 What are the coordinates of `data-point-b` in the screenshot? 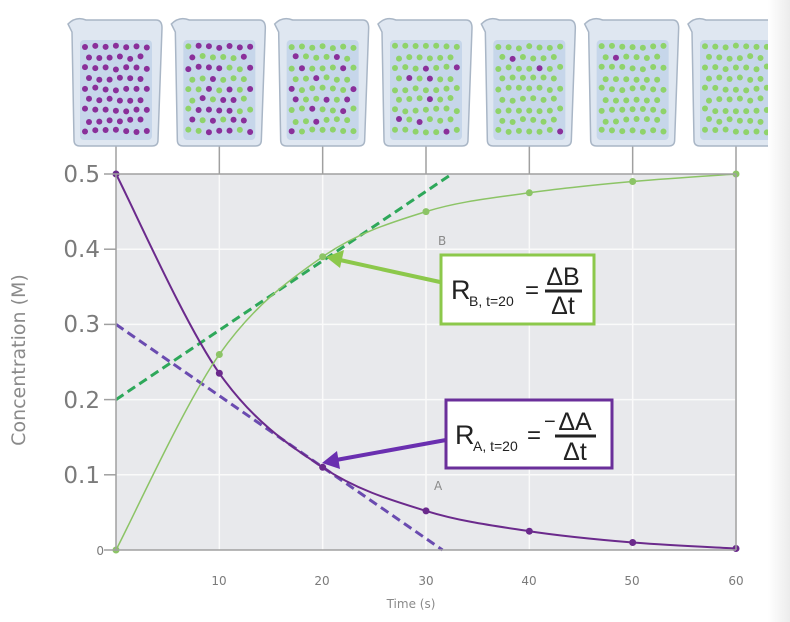 It's located at (323, 257).